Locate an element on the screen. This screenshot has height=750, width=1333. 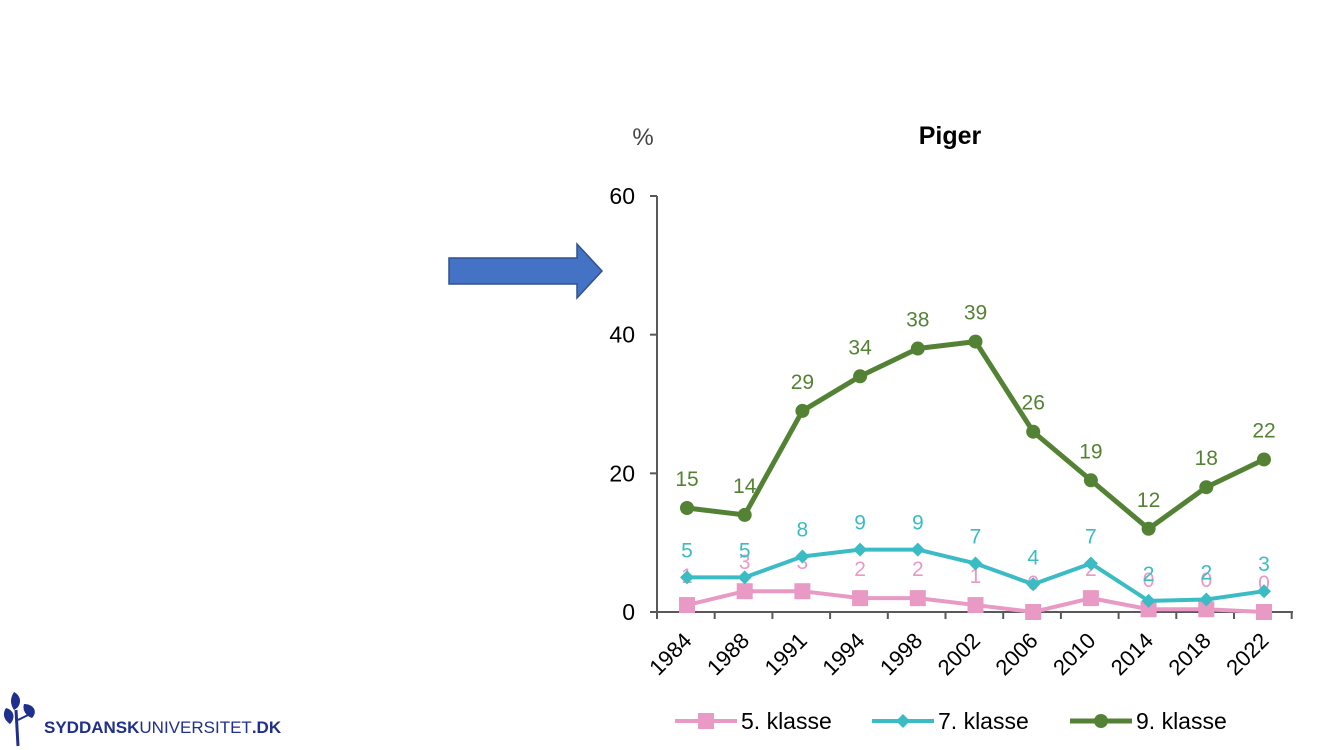
x-tick-label: 2006 is located at coordinates (1016, 654).